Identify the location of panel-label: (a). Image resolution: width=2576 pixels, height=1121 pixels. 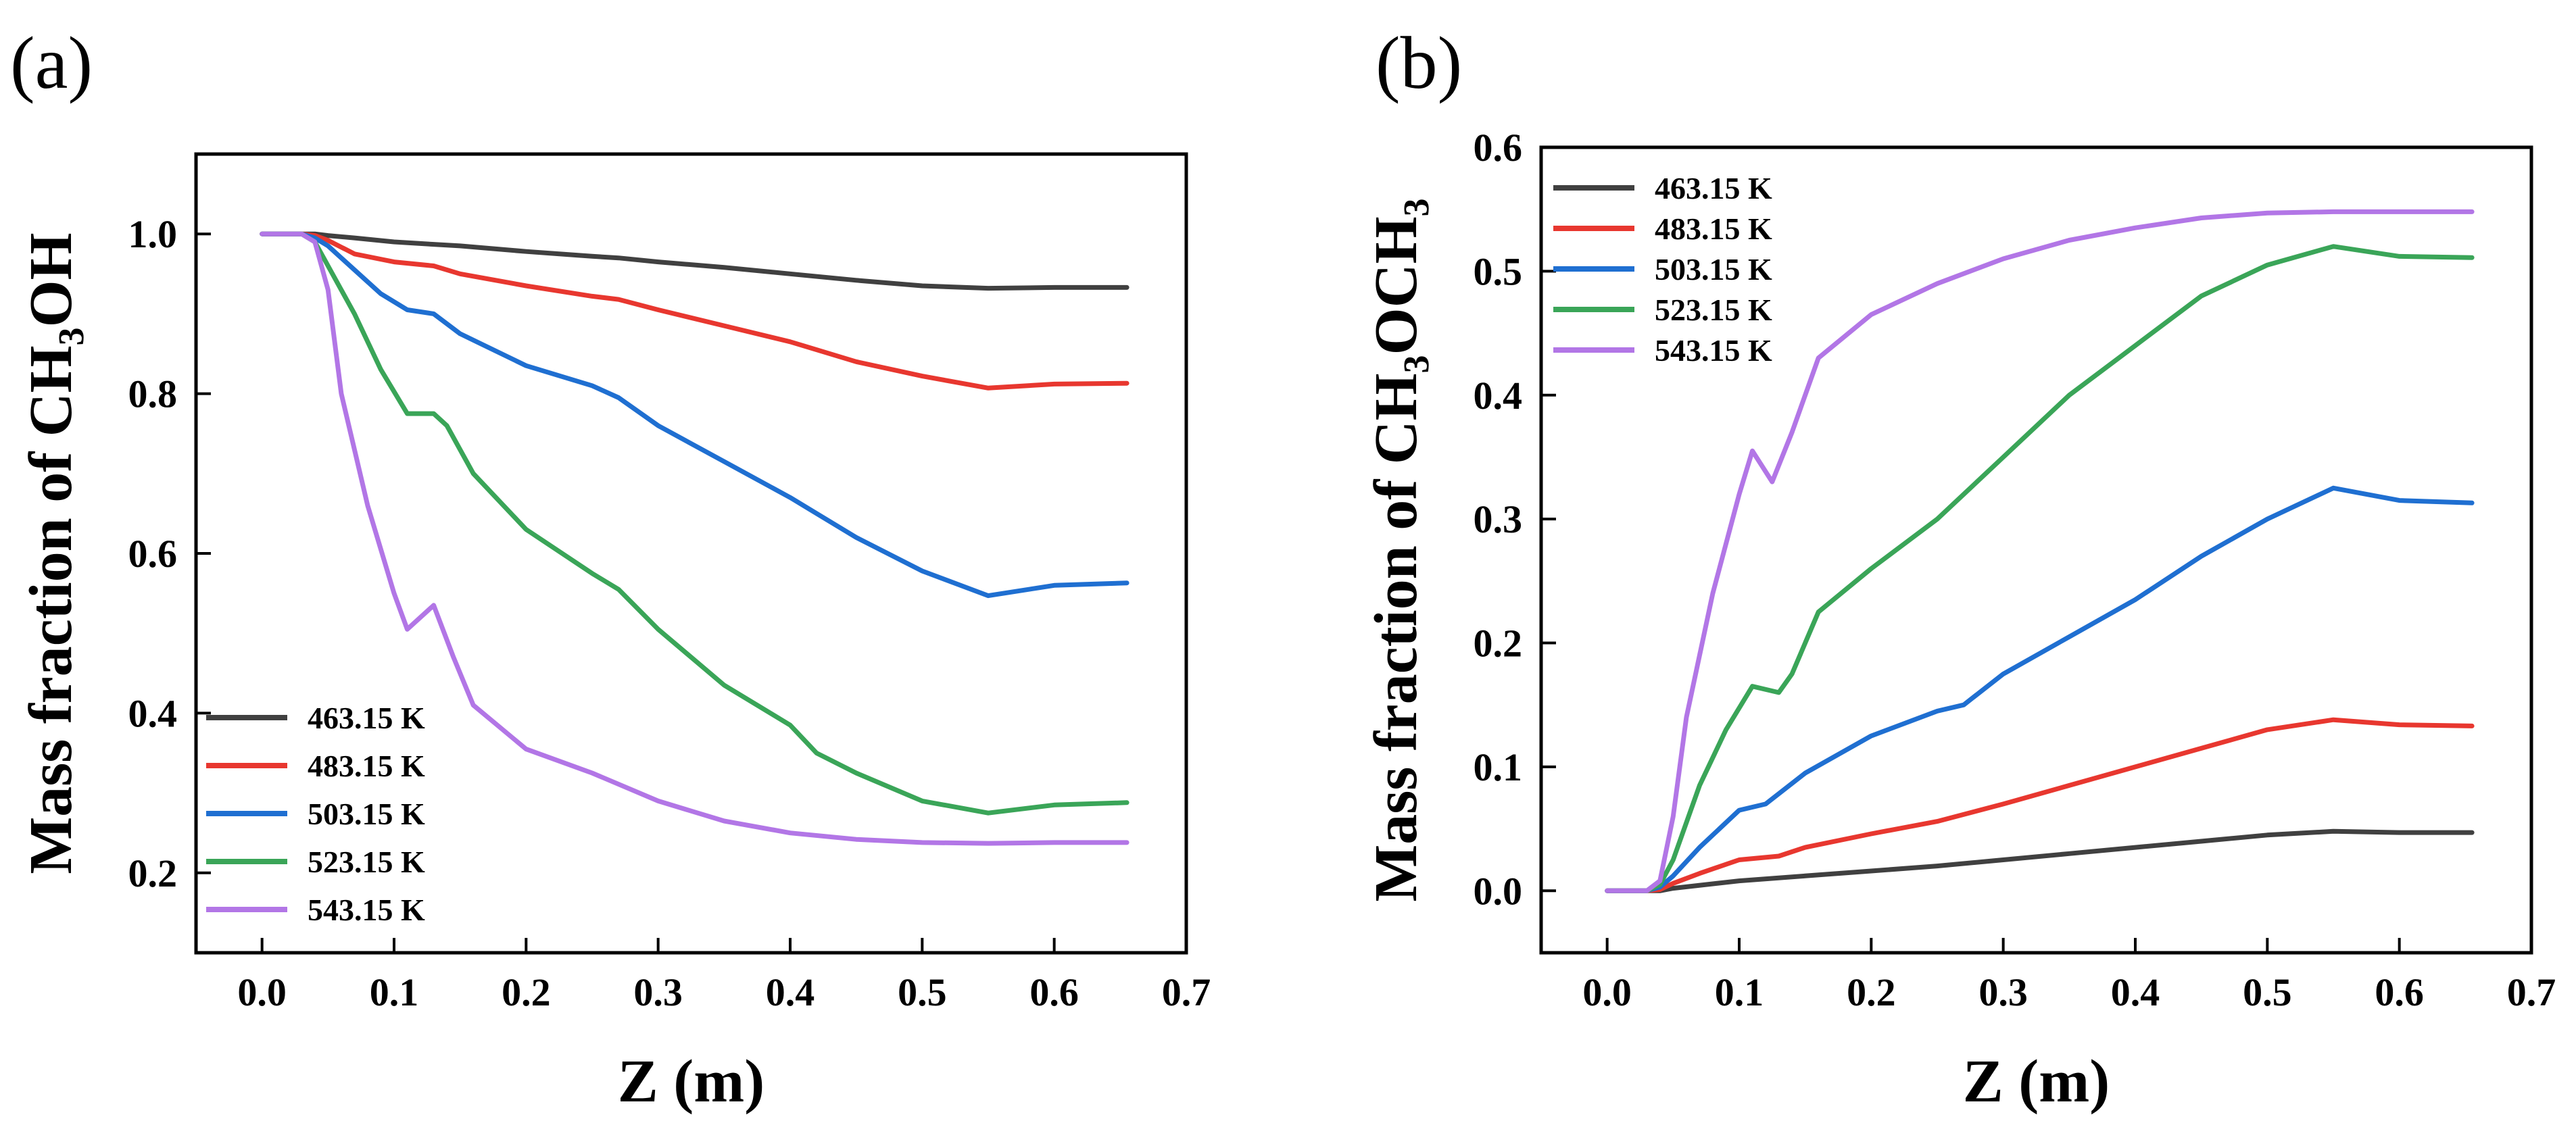
(51, 63).